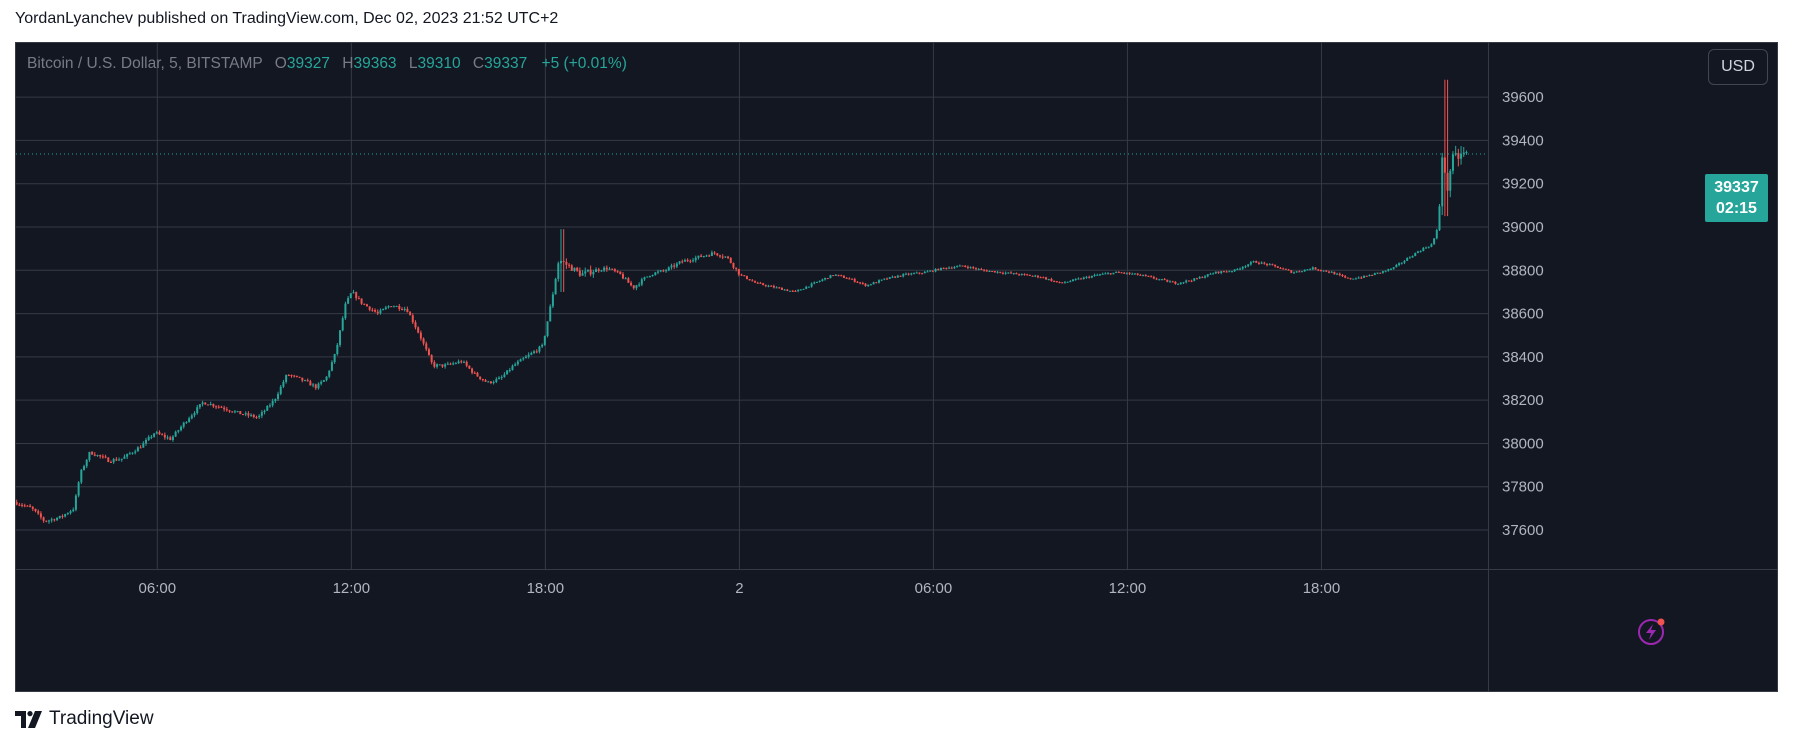 Image resolution: width=1793 pixels, height=747 pixels. Describe the element at coordinates (1523, 314) in the screenshot. I see `price-tick-label: 38600` at that location.